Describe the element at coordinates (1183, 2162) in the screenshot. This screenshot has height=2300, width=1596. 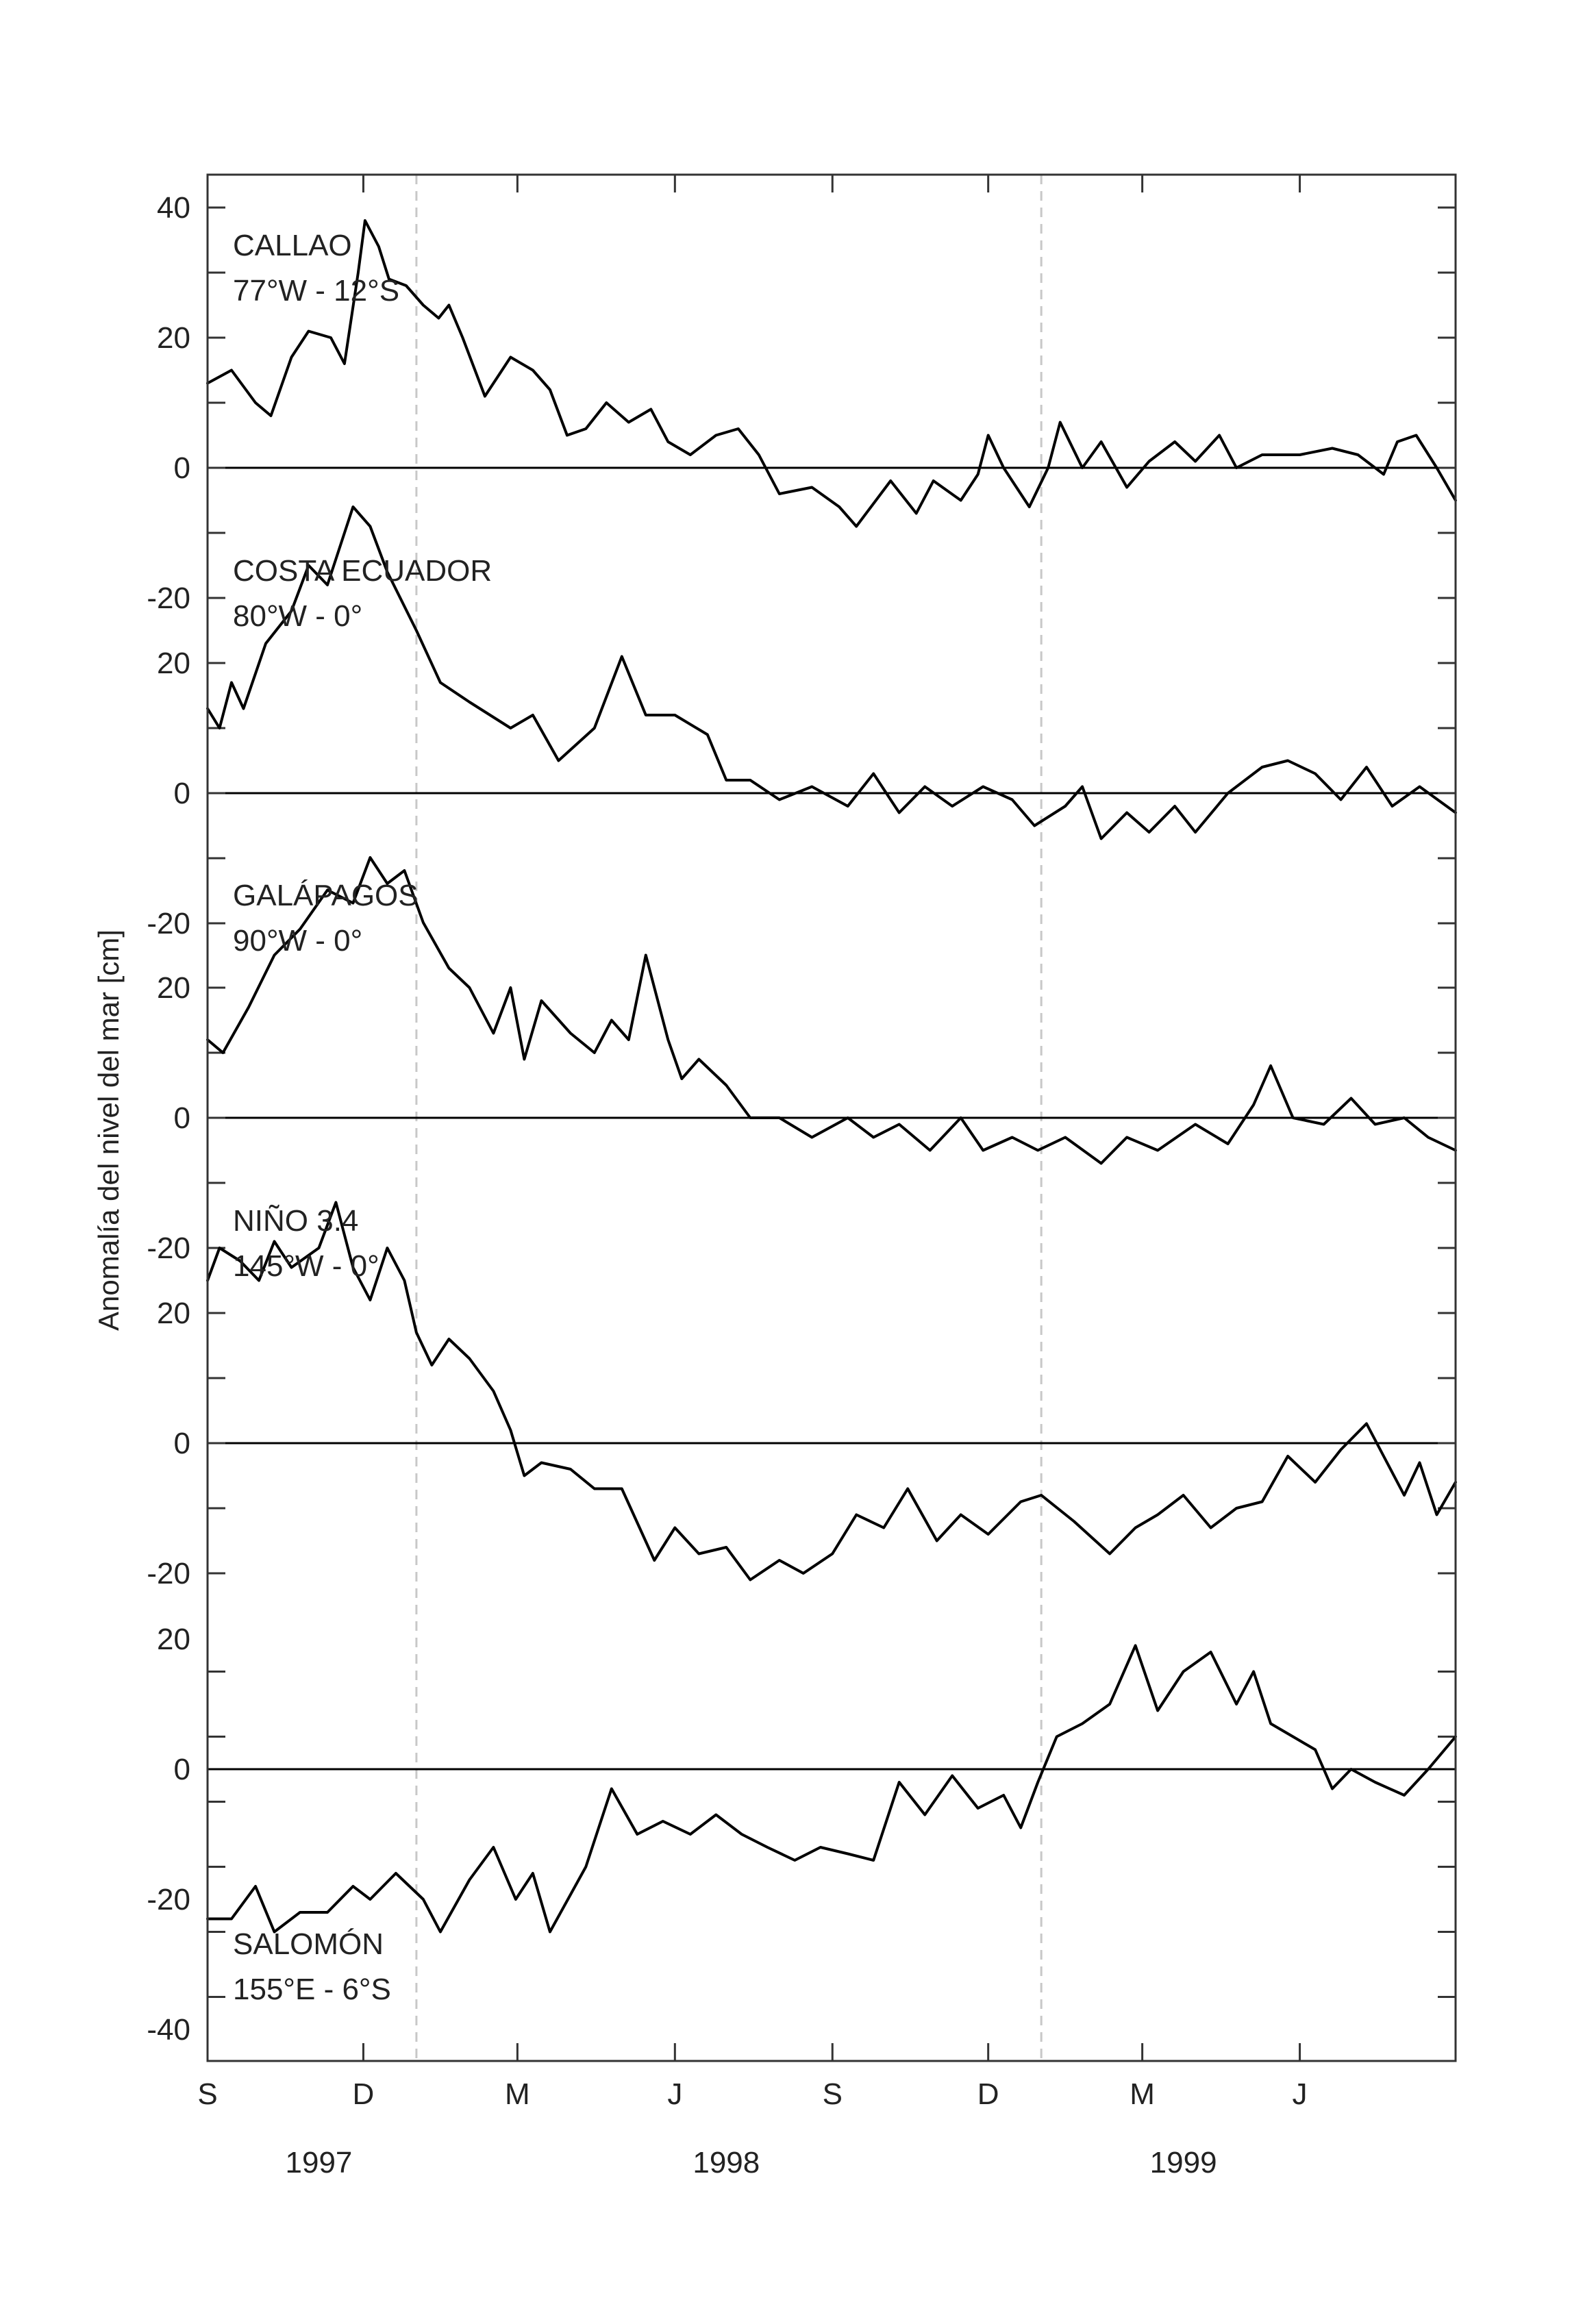
I see `year-label: 1999` at that location.